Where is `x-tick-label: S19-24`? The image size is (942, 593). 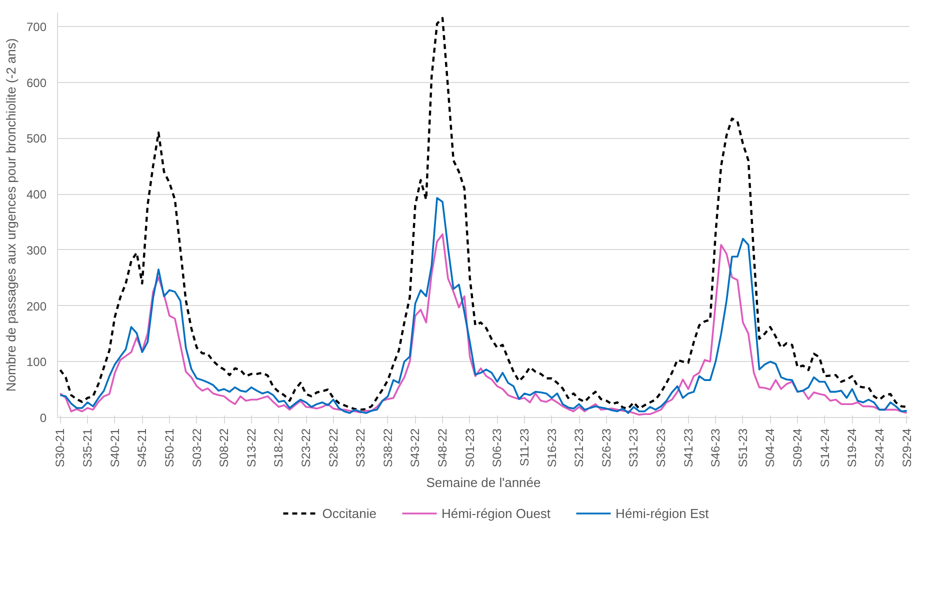 x-tick-label: S19-24 is located at coordinates (852, 448).